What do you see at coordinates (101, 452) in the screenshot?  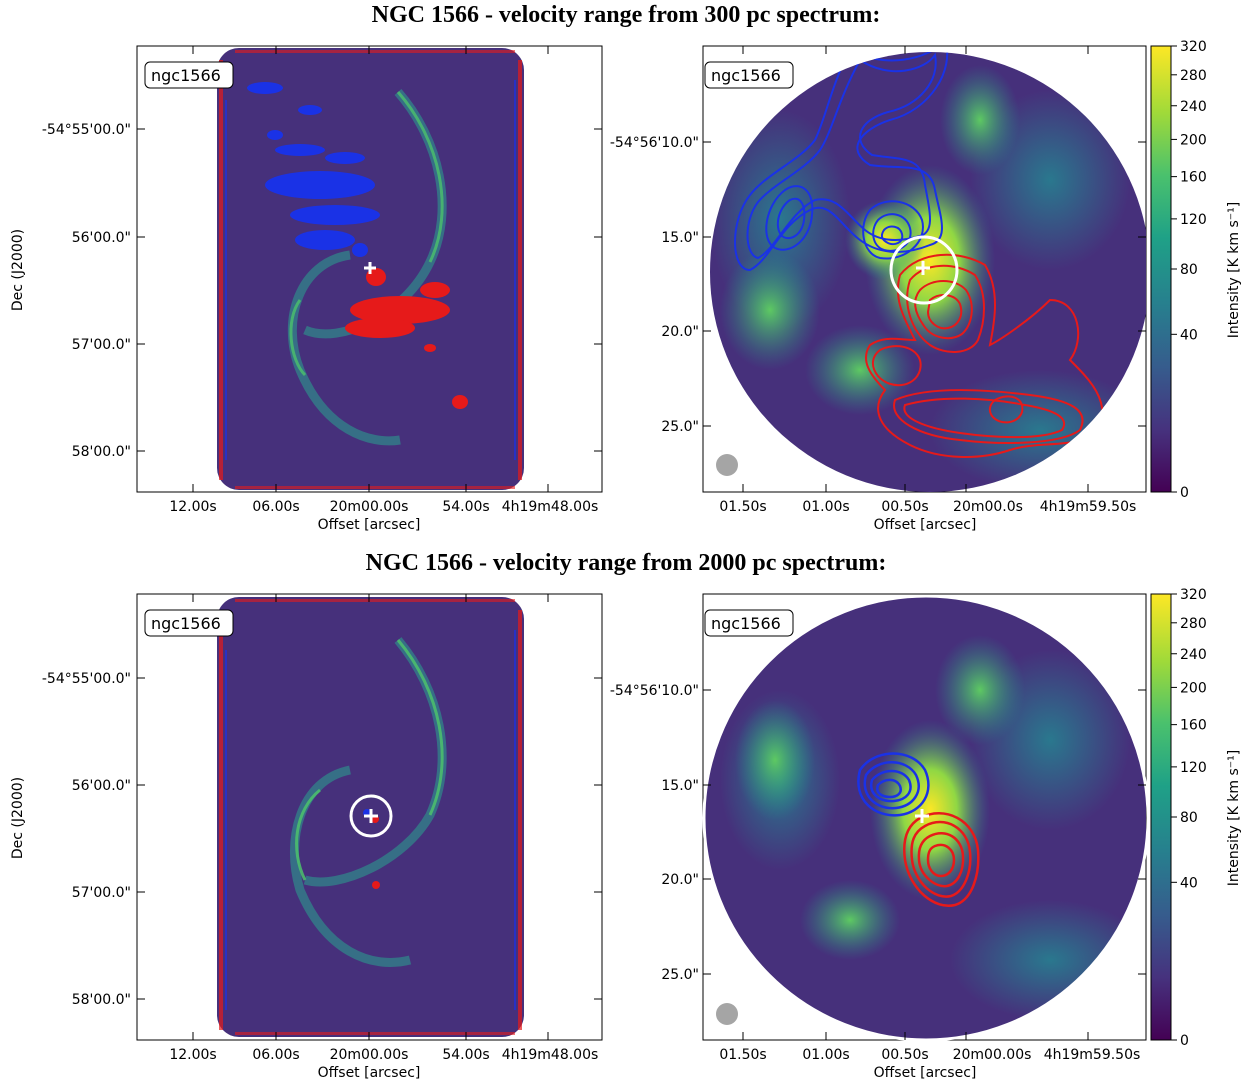 I see `ytick-label: 58'00.0"` at bounding box center [101, 452].